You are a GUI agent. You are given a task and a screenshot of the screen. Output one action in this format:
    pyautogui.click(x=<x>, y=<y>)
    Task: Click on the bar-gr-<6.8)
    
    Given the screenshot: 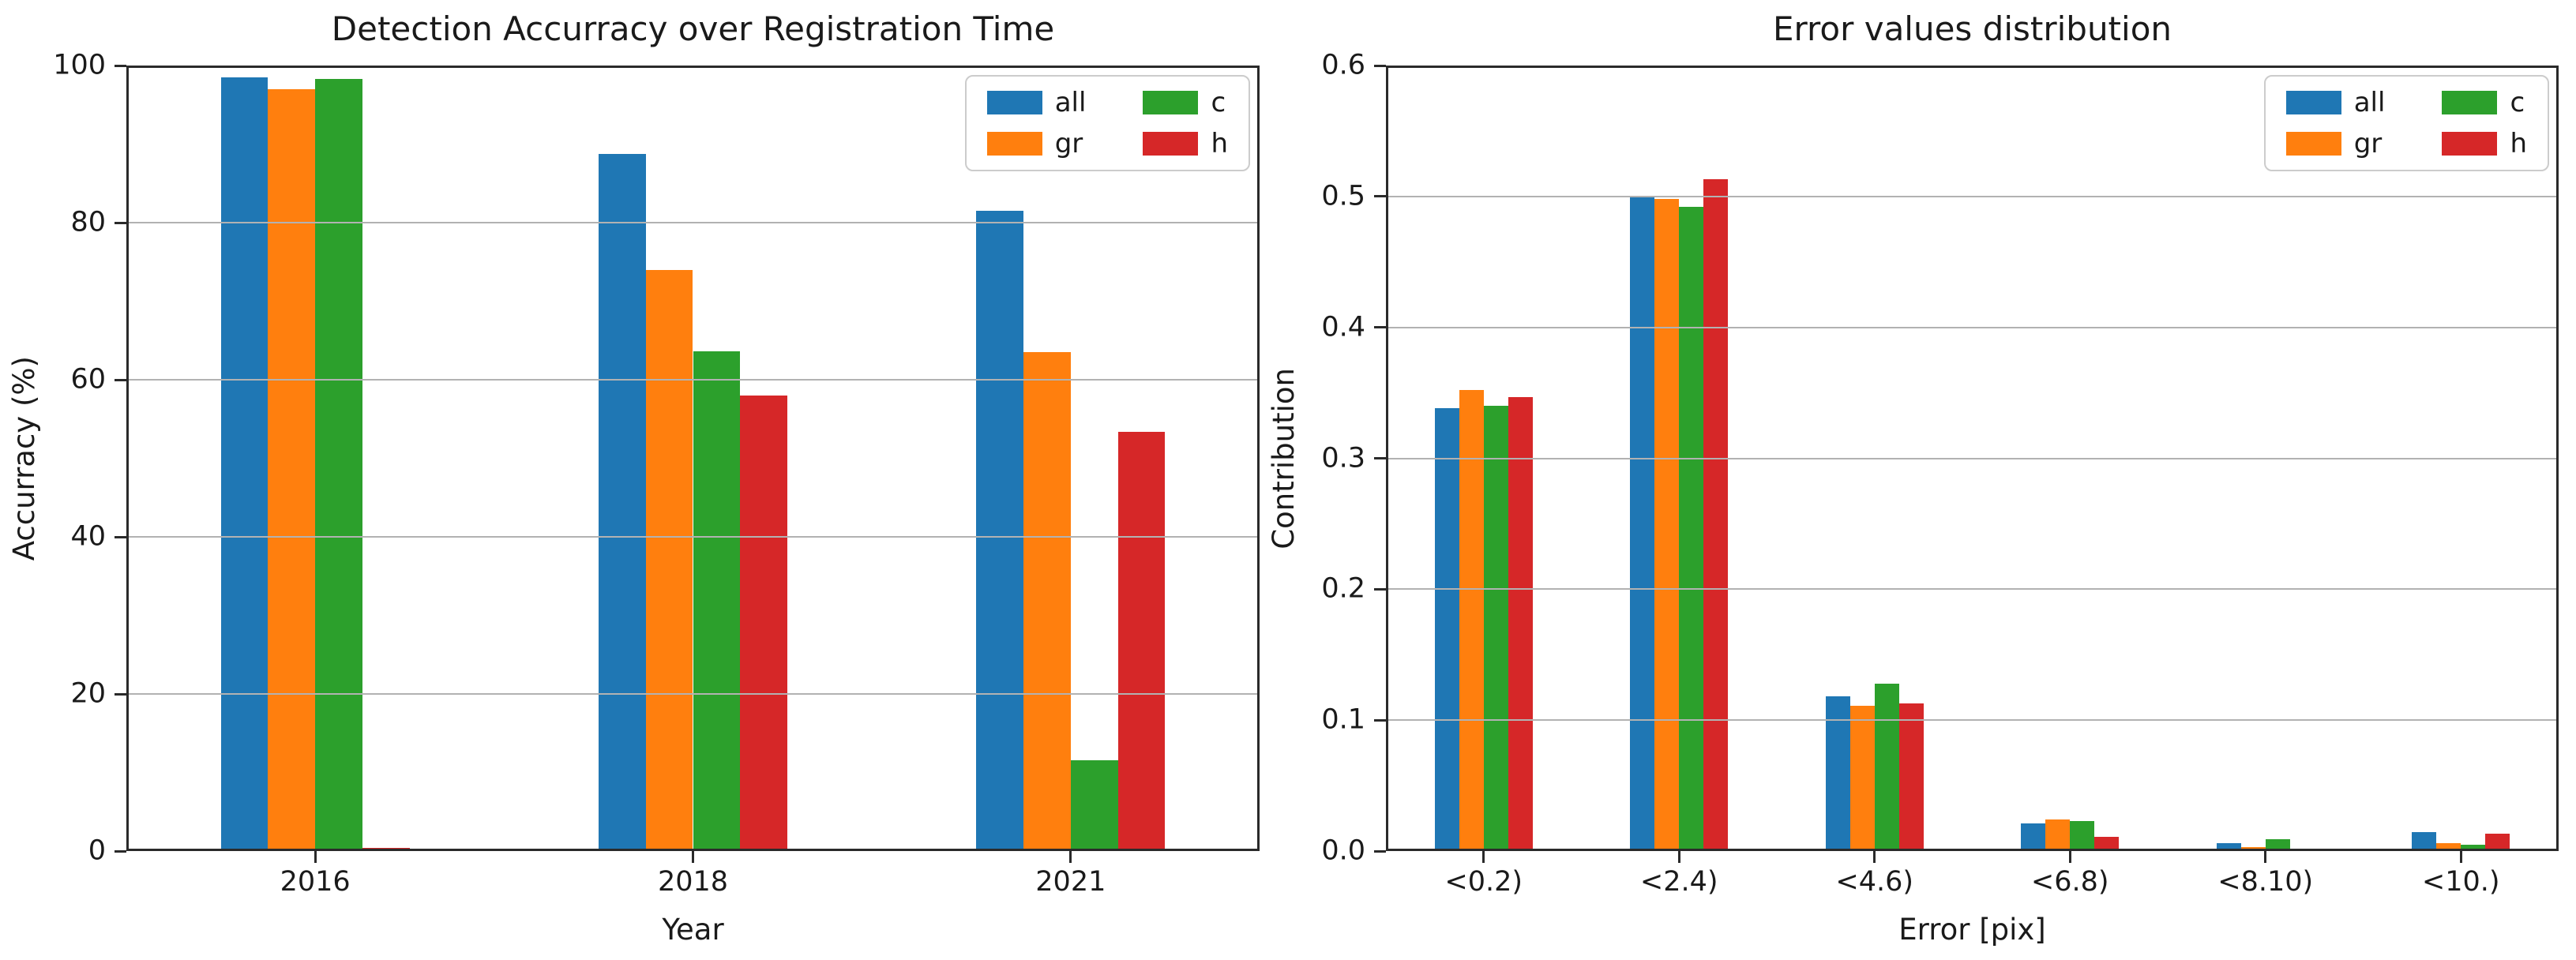 What is the action you would take?
    pyautogui.click(x=2058, y=835)
    